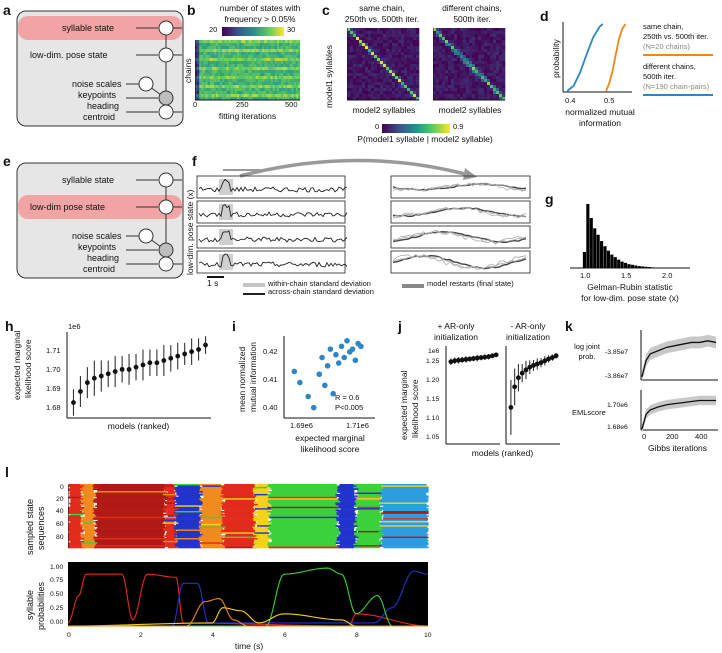 This screenshot has width=722, height=653. I want to click on panel-k-xtick-0: 0, so click(644, 436).